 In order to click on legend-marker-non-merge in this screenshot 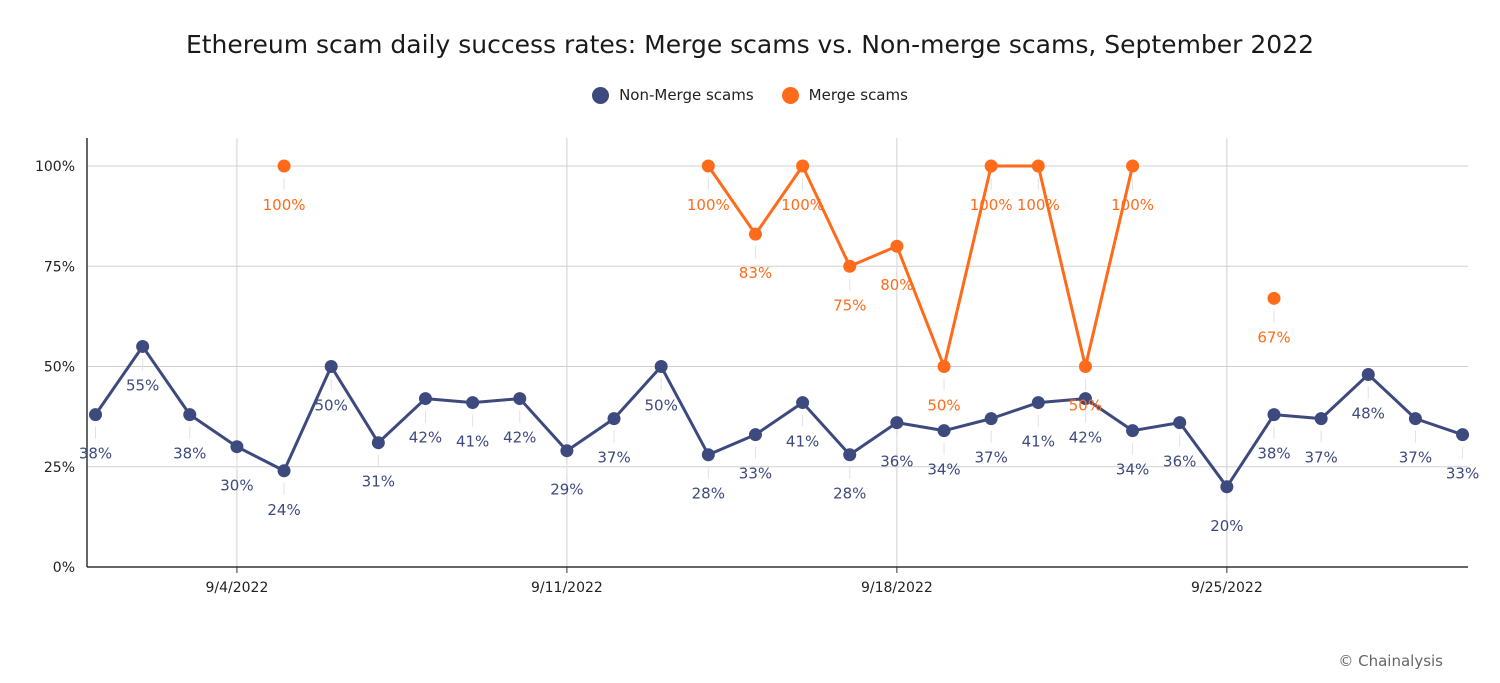, I will do `click(601, 95)`.